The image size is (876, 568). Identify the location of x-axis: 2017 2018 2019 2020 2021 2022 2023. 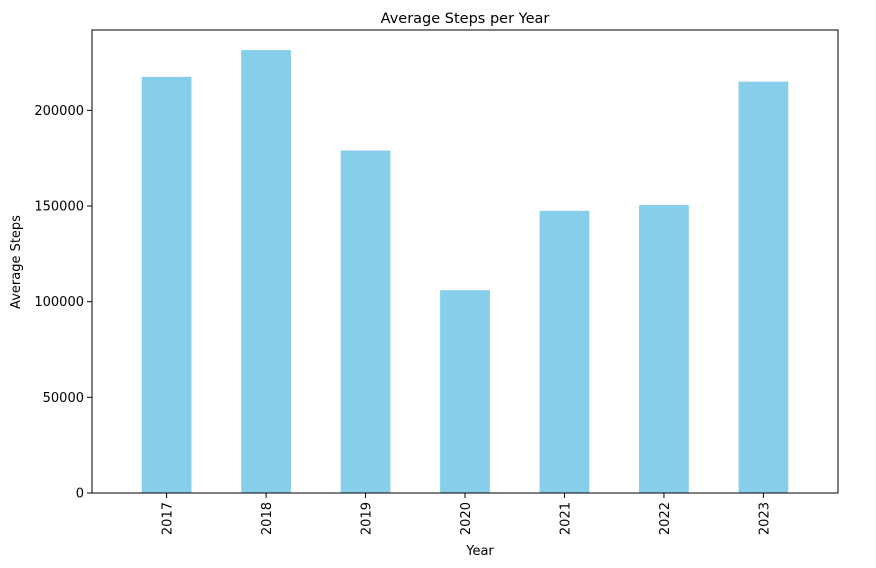
(466, 514).